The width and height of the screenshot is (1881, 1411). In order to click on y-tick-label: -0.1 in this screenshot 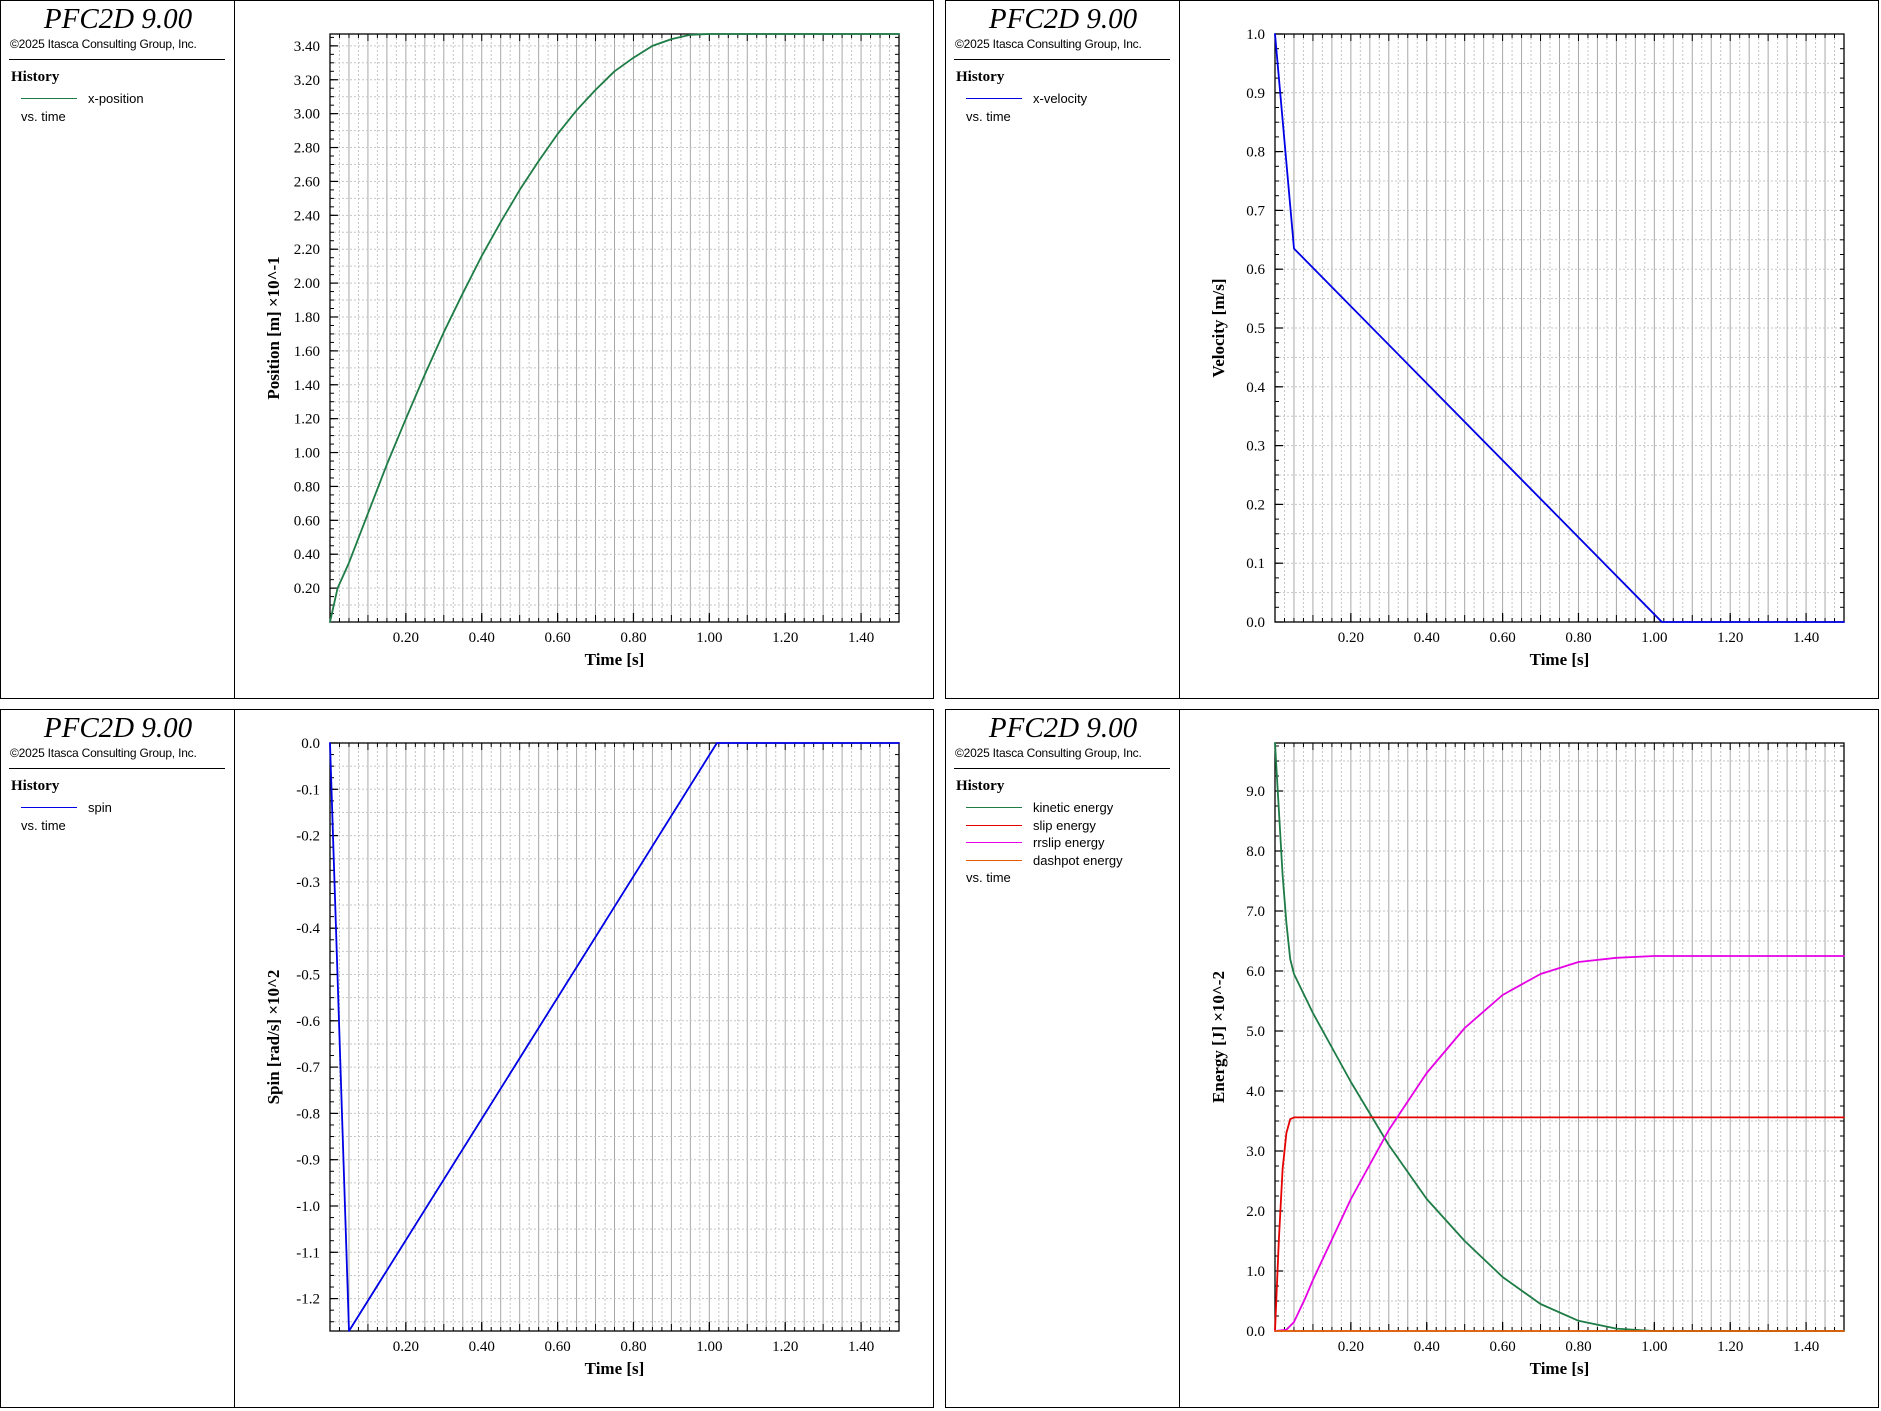, I will do `click(308, 790)`.